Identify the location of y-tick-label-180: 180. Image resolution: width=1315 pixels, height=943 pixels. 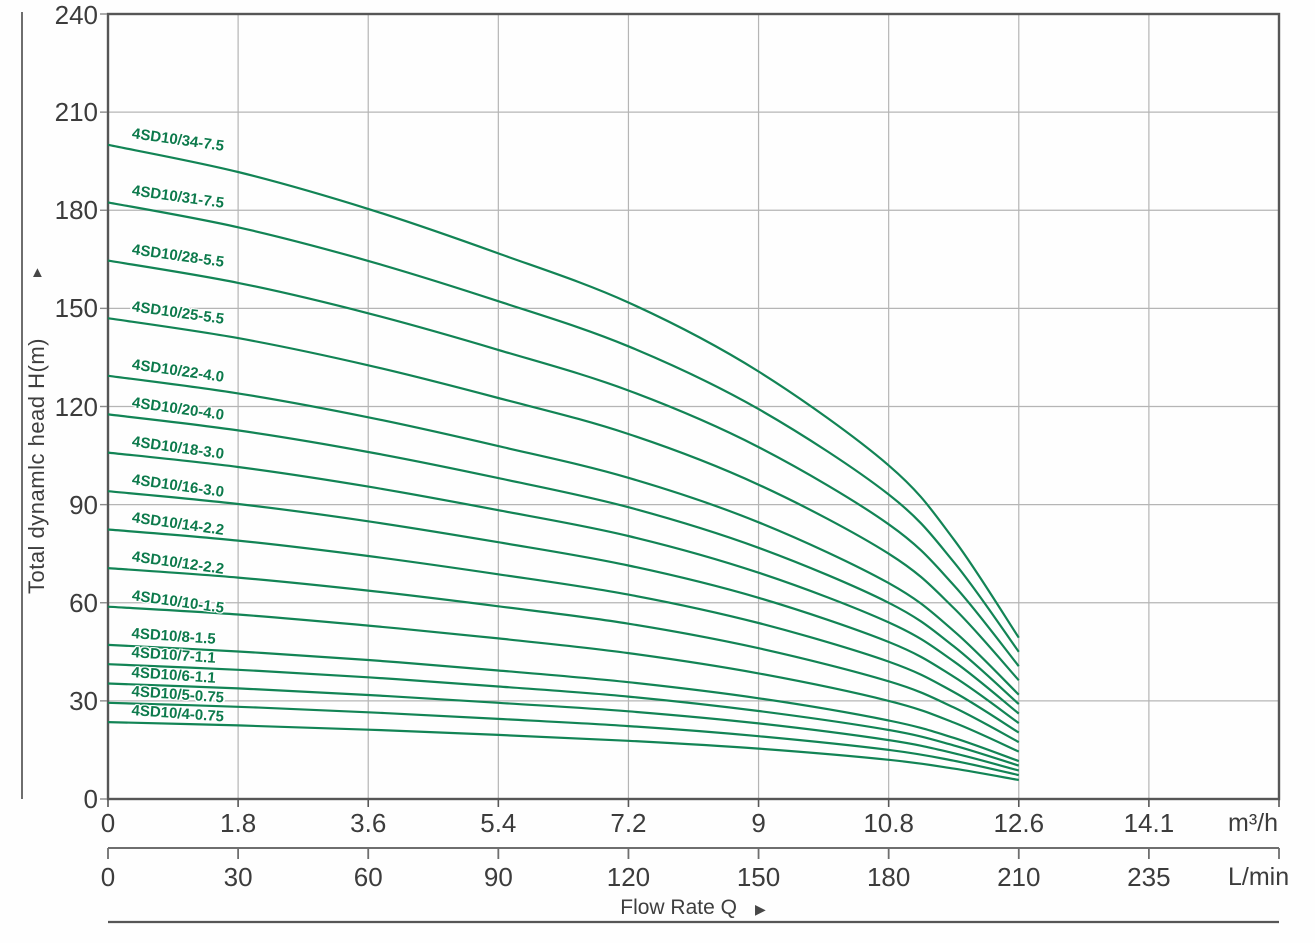
(76, 210).